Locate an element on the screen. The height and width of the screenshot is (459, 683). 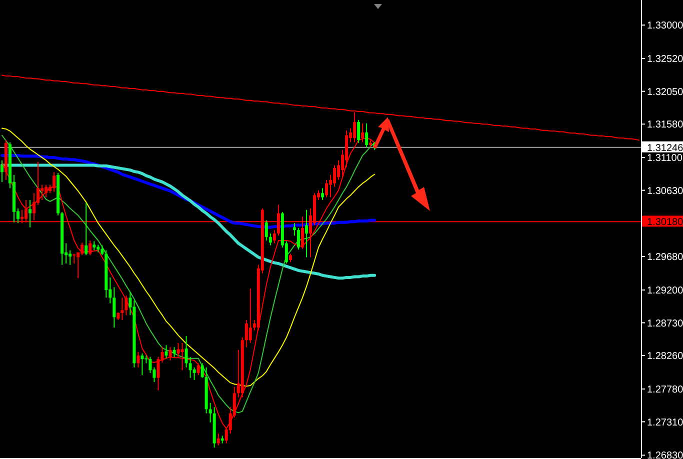
y-tick-label: 1.31580 is located at coordinates (665, 125).